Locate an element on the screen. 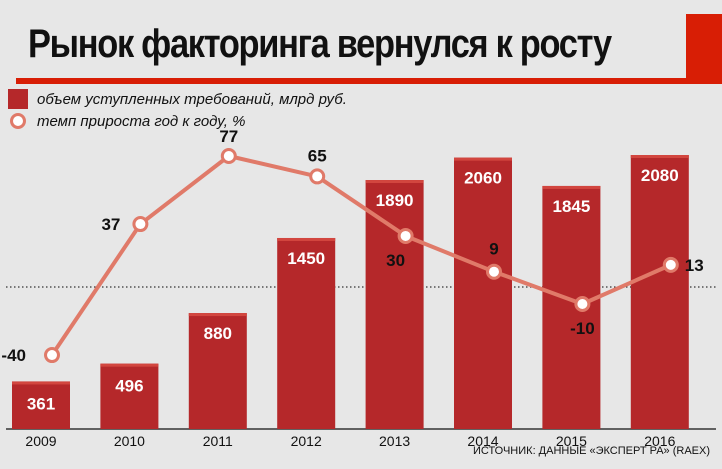  bar-top-highlight-2016 is located at coordinates (659, 156).